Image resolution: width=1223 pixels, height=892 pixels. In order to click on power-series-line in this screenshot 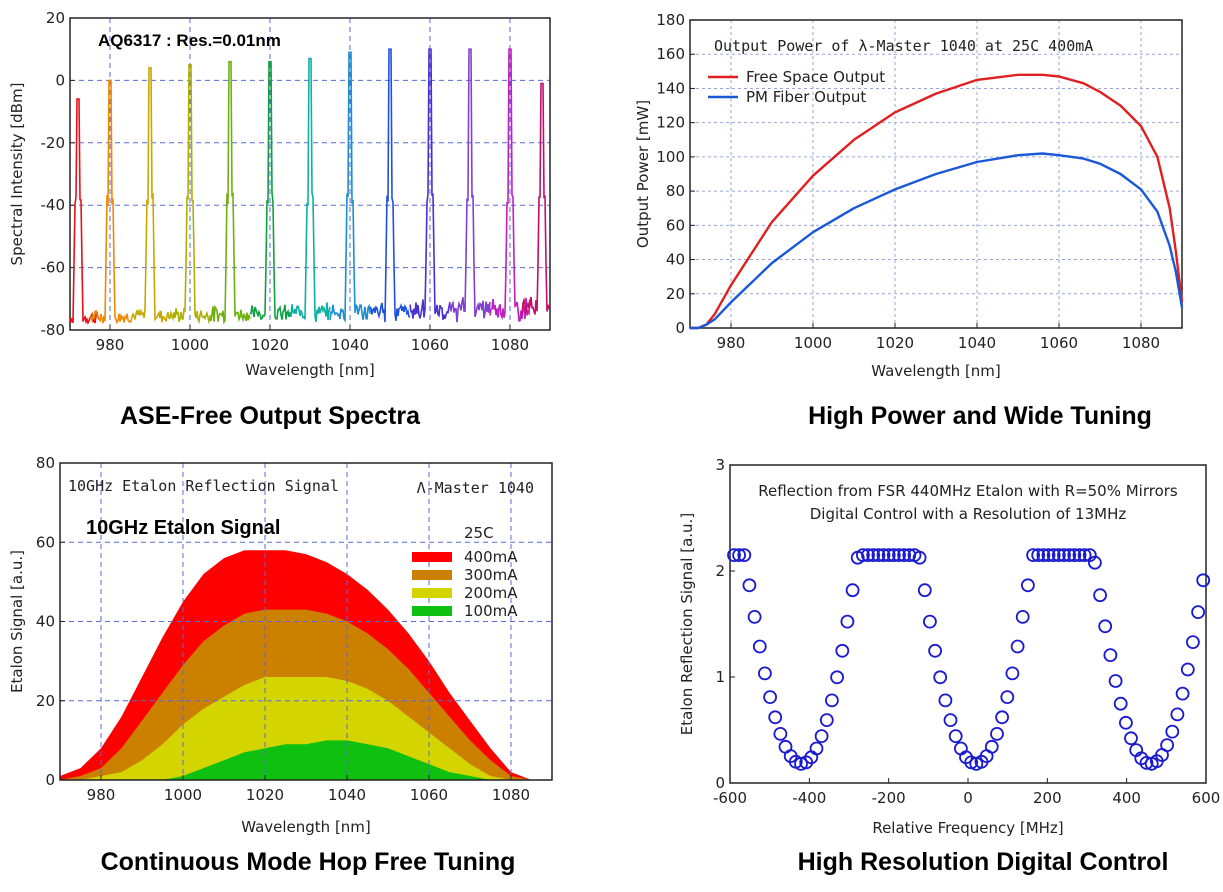, I will do `click(937, 201)`.